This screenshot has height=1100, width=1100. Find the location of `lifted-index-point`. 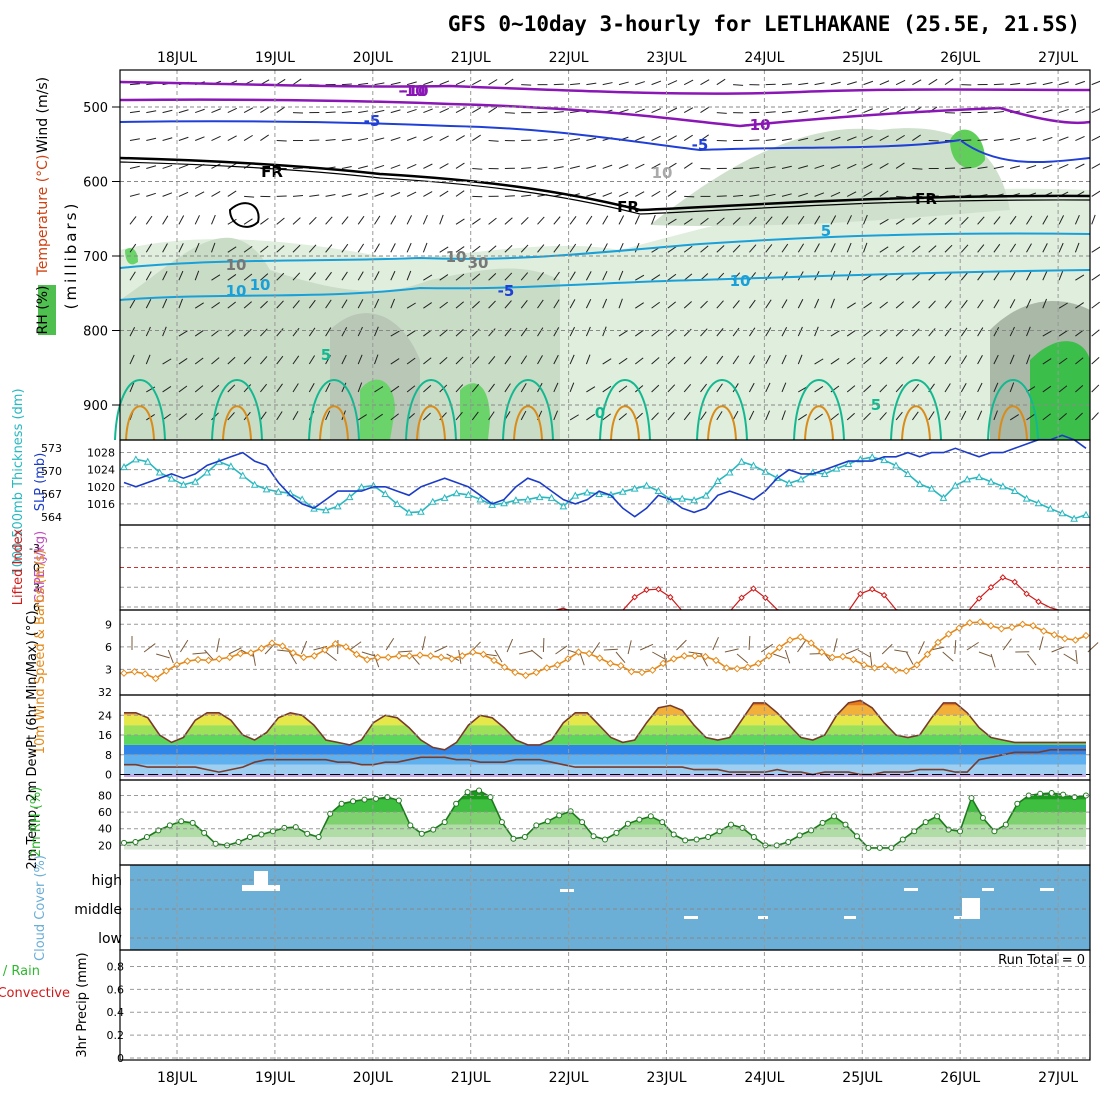

lifted-index-point is located at coordinates (753, 588).